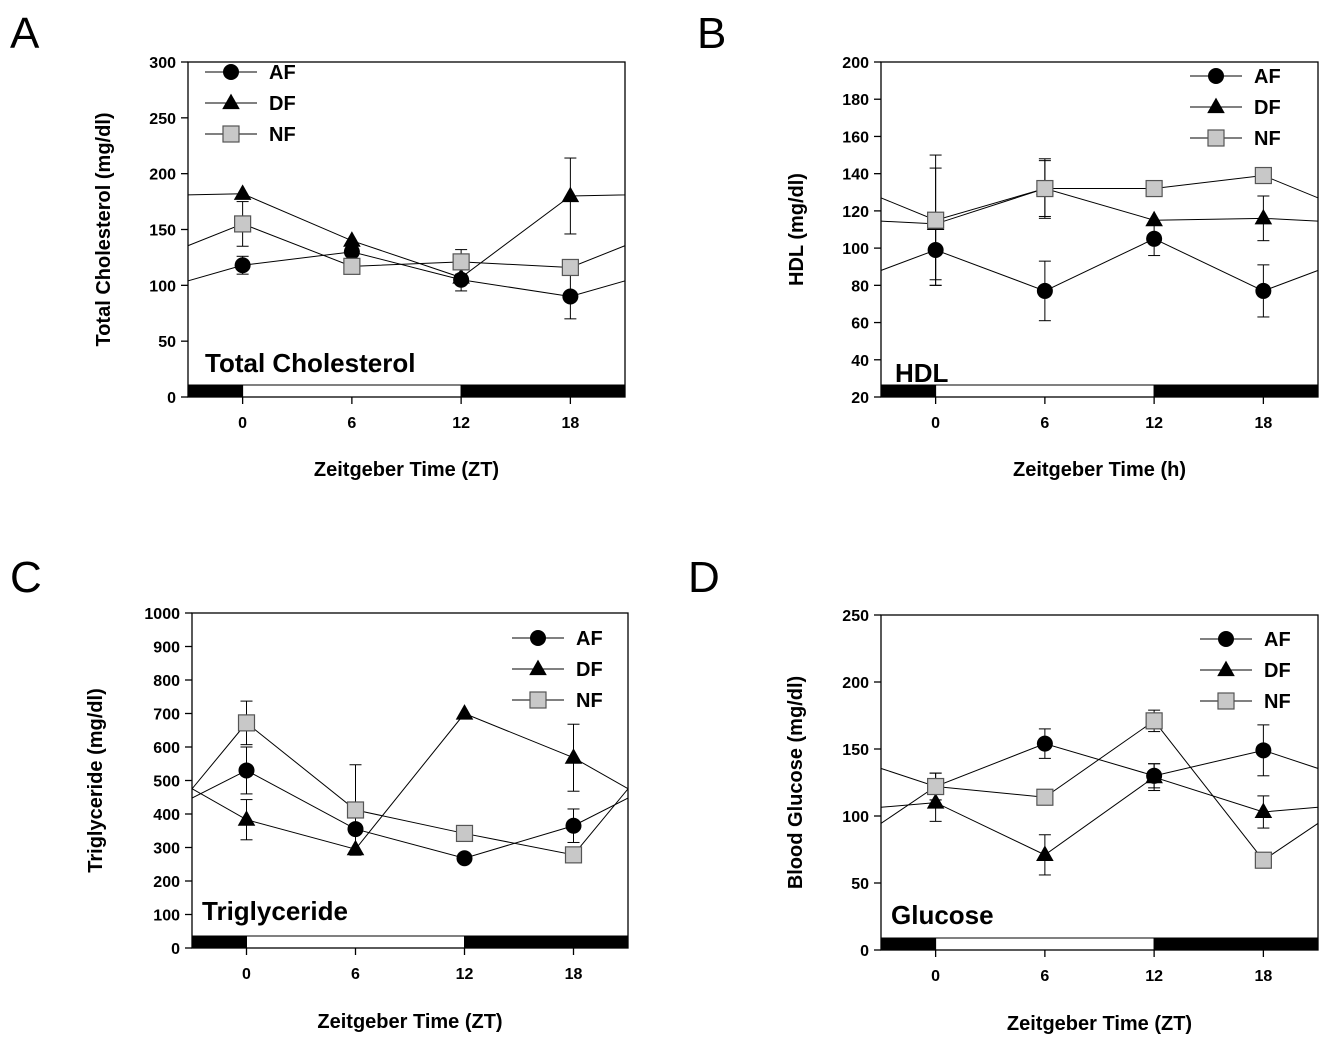 The image size is (1321, 1037). Describe the element at coordinates (935, 976) in the screenshot. I see `x-tick-label: 0` at that location.